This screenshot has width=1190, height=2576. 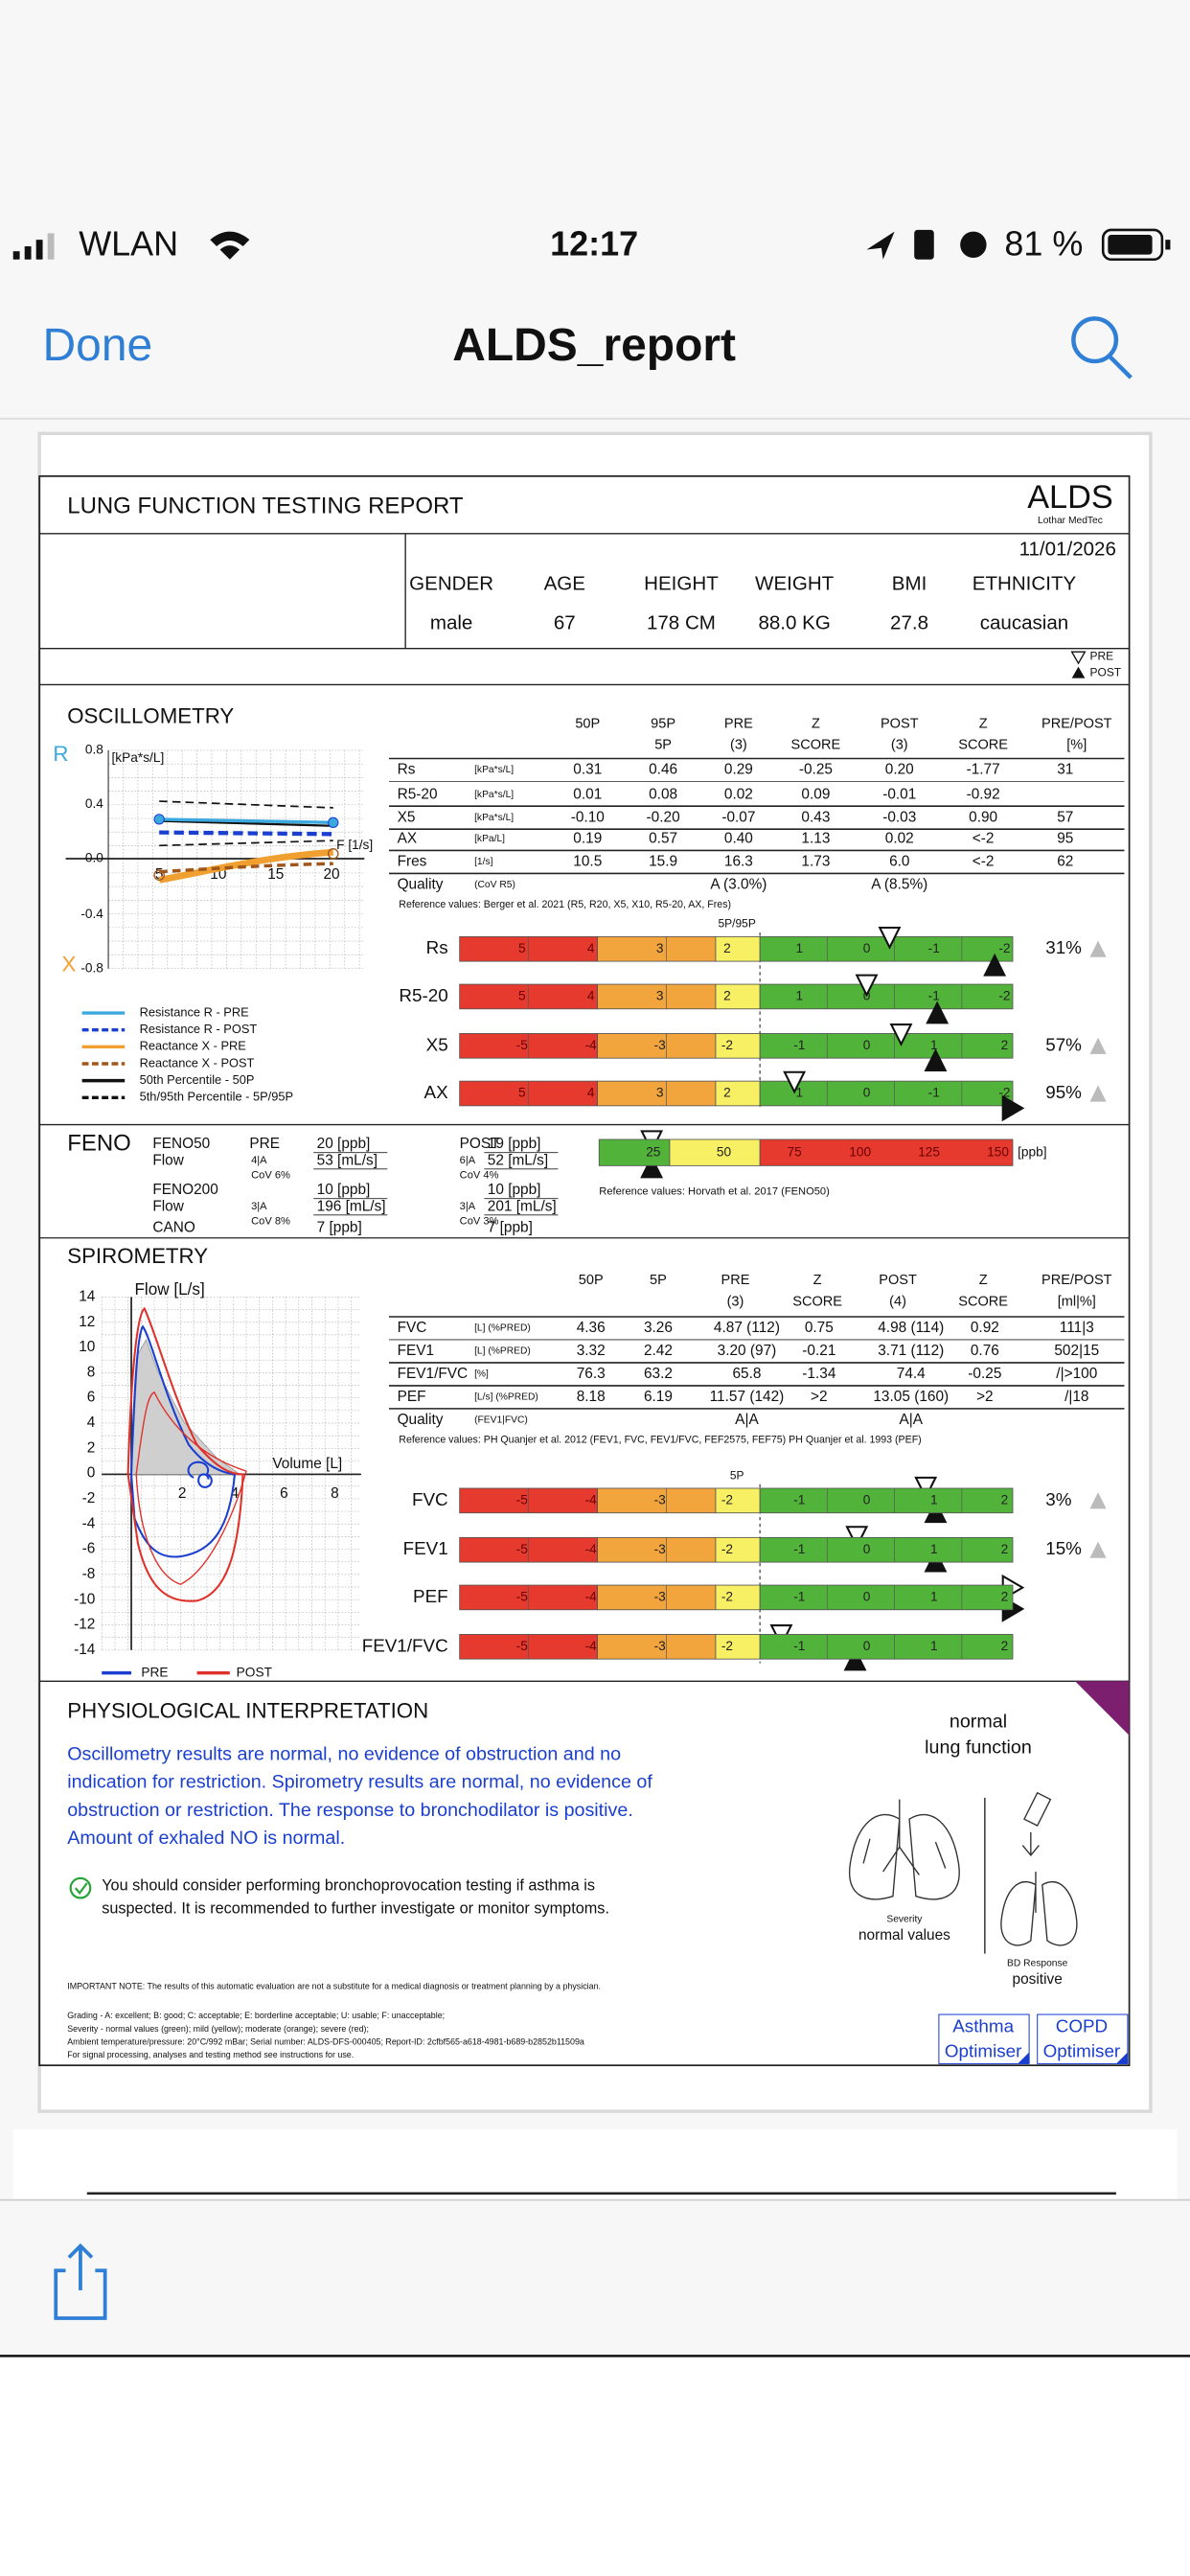 What do you see at coordinates (1076, 745) in the screenshot?
I see `table-header: [%]` at bounding box center [1076, 745].